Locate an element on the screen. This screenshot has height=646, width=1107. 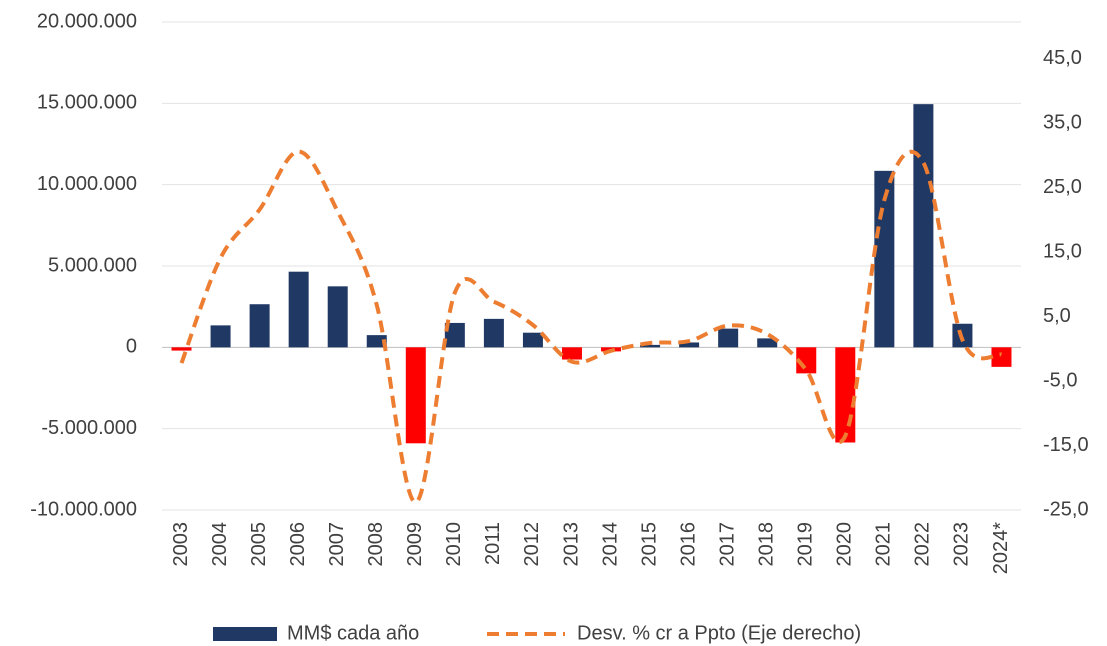
y-tick-label: 0 is located at coordinates (131, 347).